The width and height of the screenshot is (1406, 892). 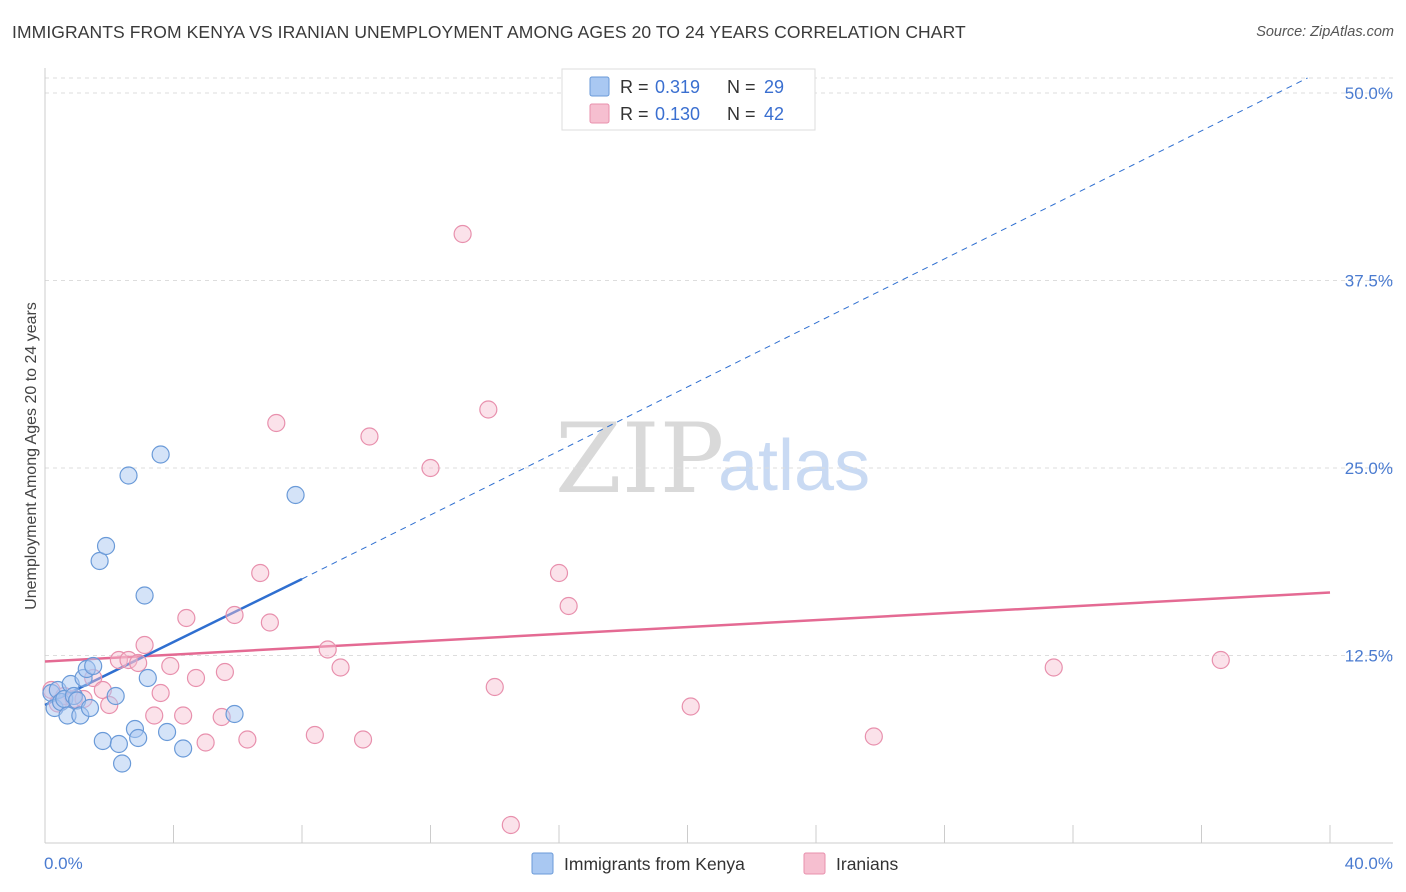 What do you see at coordinates (1369, 863) in the screenshot?
I see `x-tick-label-max: 40.0%` at bounding box center [1369, 863].